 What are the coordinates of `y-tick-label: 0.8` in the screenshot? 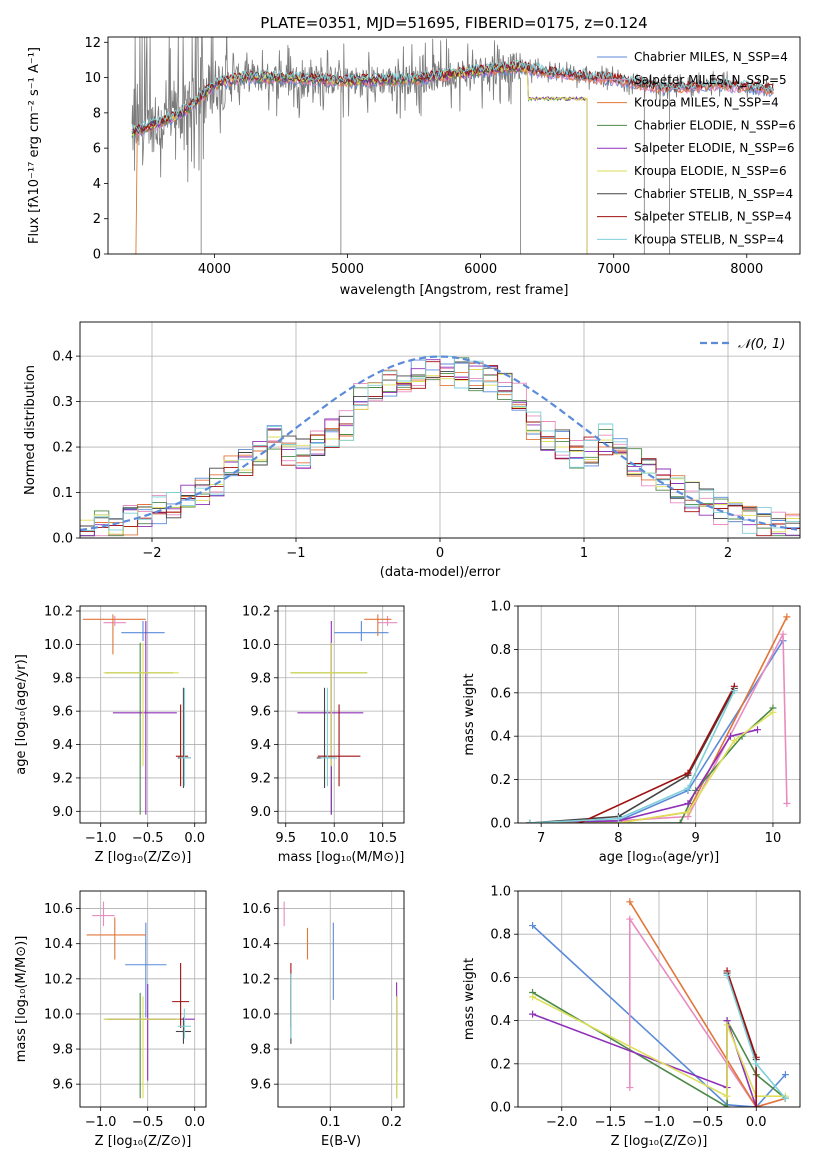 It's located at (500, 935).